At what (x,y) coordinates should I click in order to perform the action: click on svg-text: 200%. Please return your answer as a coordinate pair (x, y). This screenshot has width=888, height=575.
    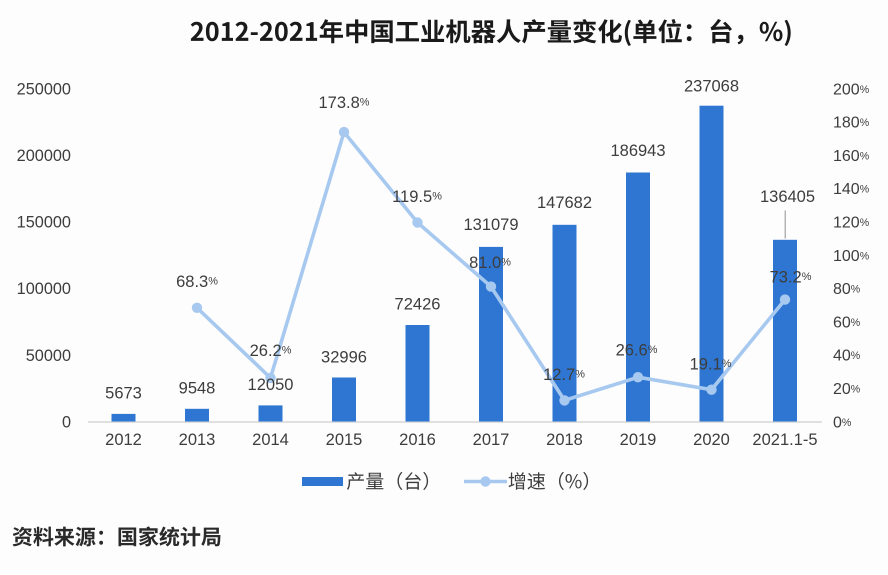
    Looking at the image, I should click on (851, 89).